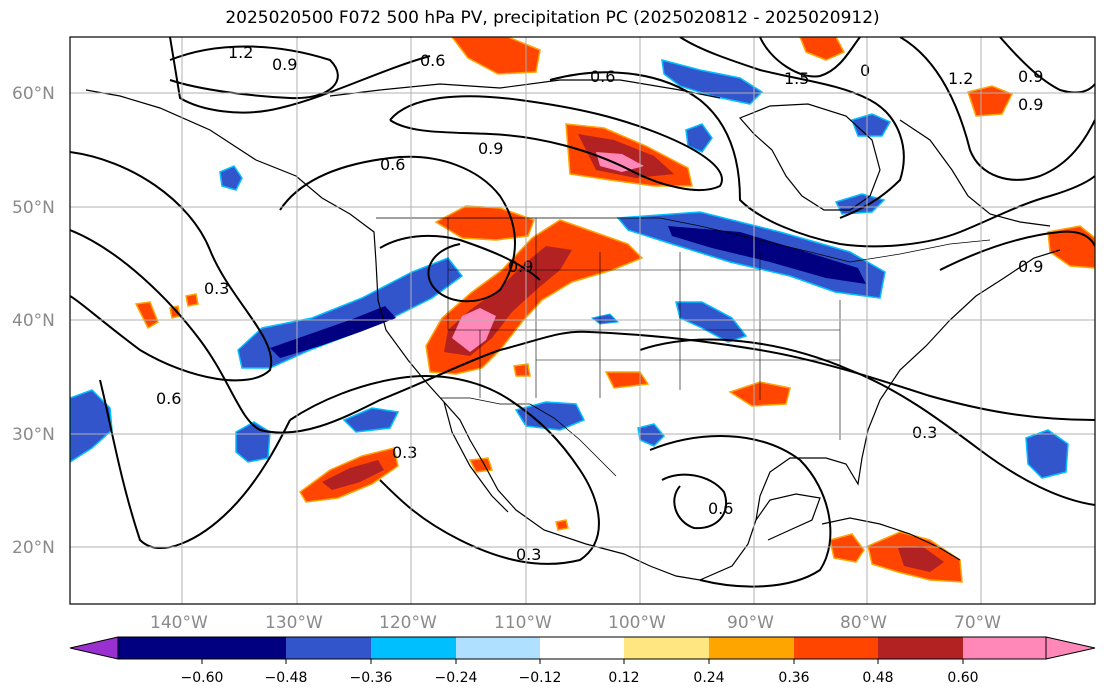  What do you see at coordinates (620, 162) in the screenshot?
I see `positive-area-saskatchewan-core` at bounding box center [620, 162].